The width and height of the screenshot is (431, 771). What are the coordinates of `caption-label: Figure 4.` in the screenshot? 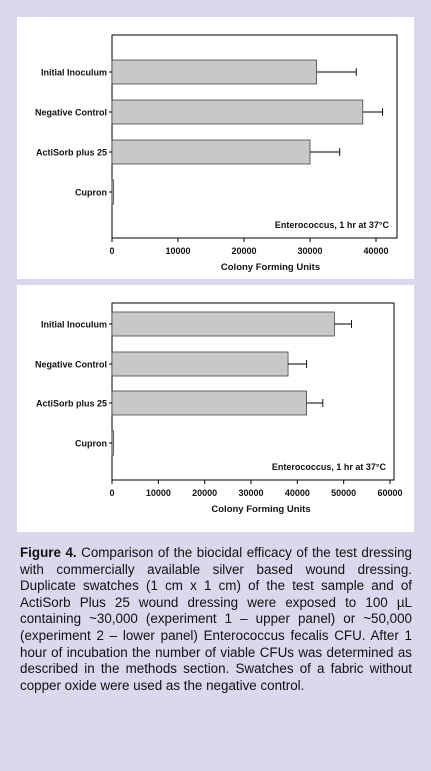 It's located at (48, 552).